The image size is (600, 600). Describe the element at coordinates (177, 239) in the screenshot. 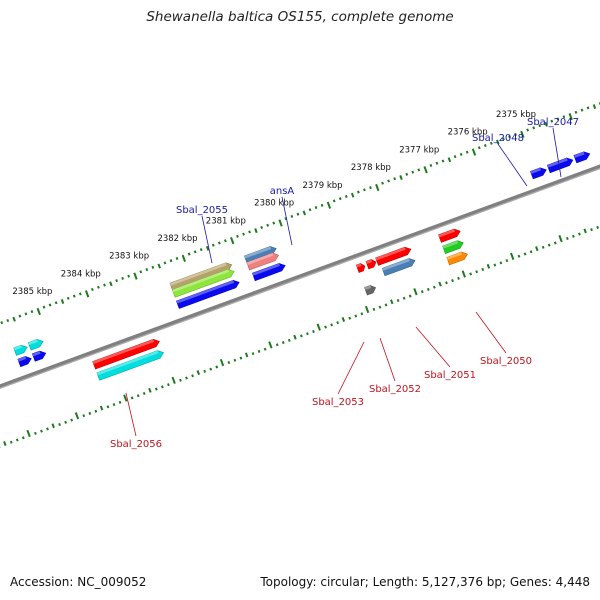

I see `scale-label: 2382 kbp` at that location.